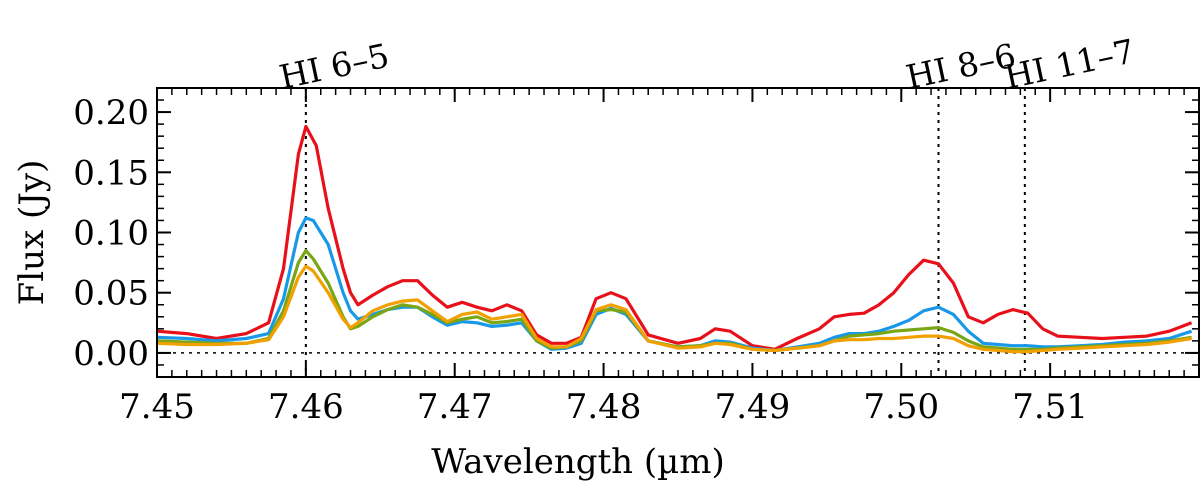 This screenshot has height=487, width=1200. I want to click on y-tick-label: 0.00, so click(111, 354).